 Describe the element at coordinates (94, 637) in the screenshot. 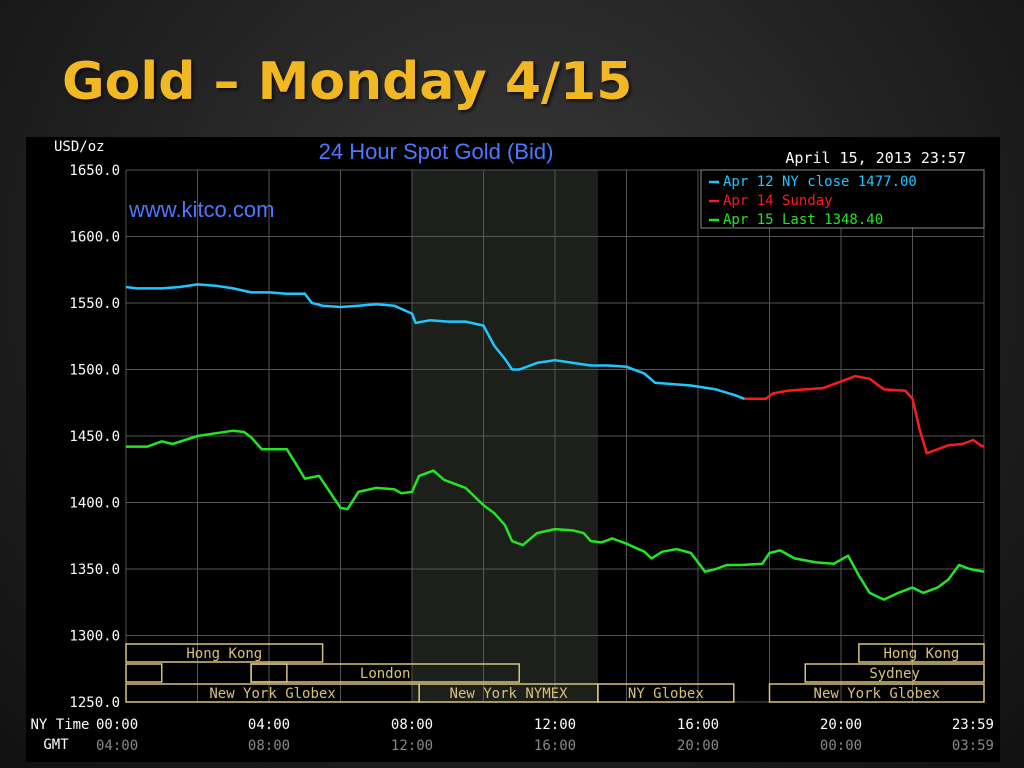

I see `y-tick-label: 1300.0` at that location.